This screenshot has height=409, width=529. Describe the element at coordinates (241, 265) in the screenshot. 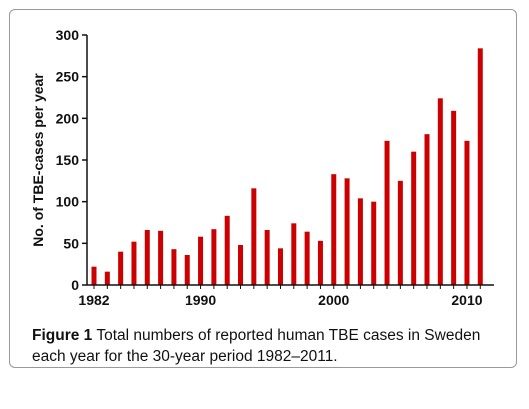

I see `bar-1993` at that location.